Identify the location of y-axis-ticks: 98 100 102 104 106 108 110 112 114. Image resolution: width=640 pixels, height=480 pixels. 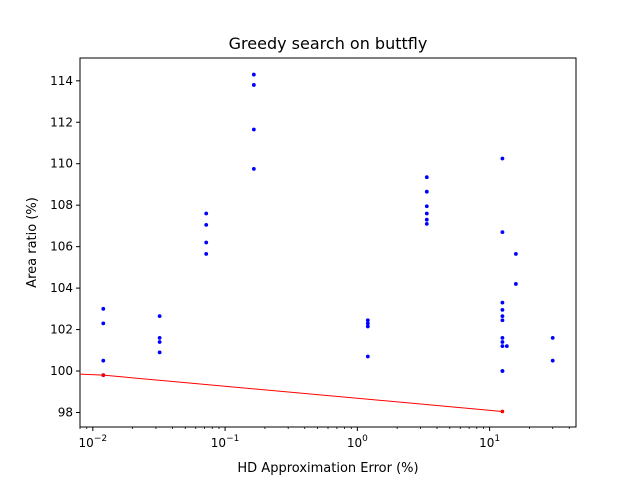
(65, 246).